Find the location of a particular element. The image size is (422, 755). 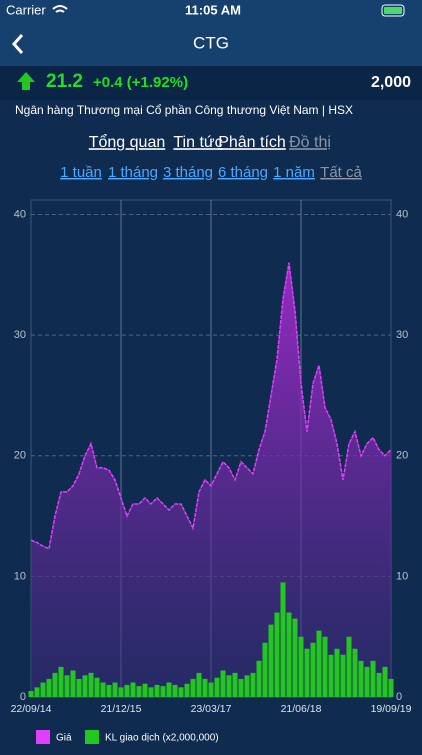

x-tick-label: 21/06/18 is located at coordinates (301, 709).